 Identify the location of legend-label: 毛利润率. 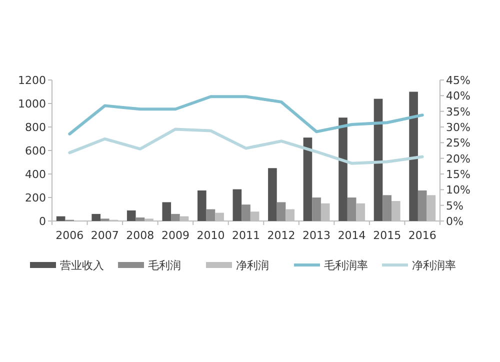
(346, 265).